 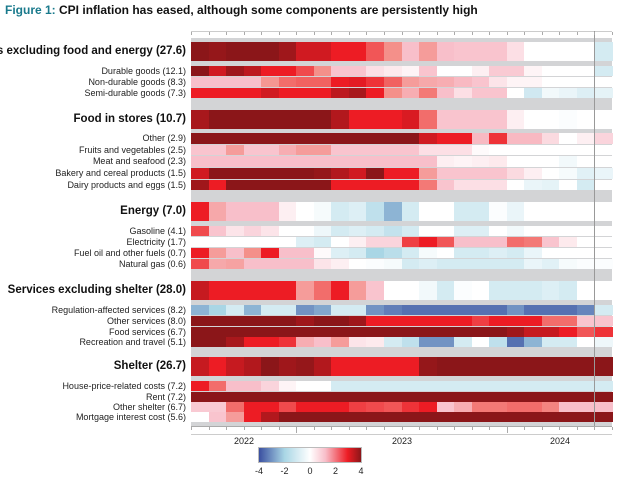 I want to click on x-tick-label: 2022, so click(x=244, y=441).